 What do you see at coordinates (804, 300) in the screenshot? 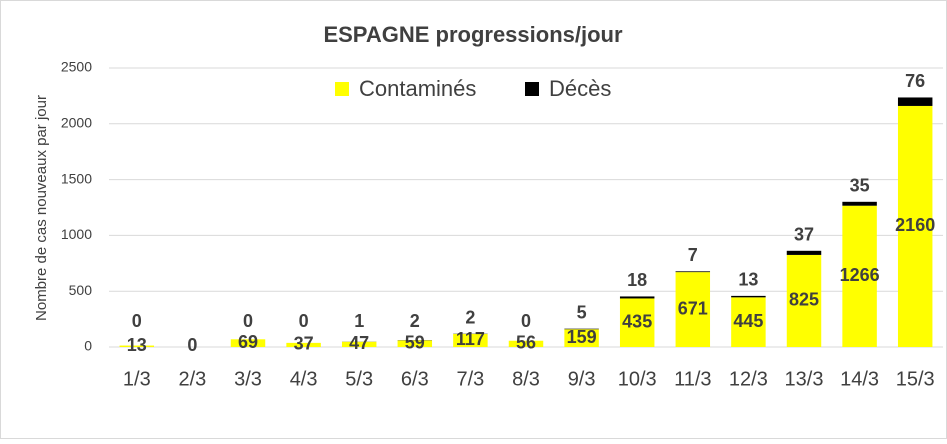
I see `data-label: 825` at bounding box center [804, 300].